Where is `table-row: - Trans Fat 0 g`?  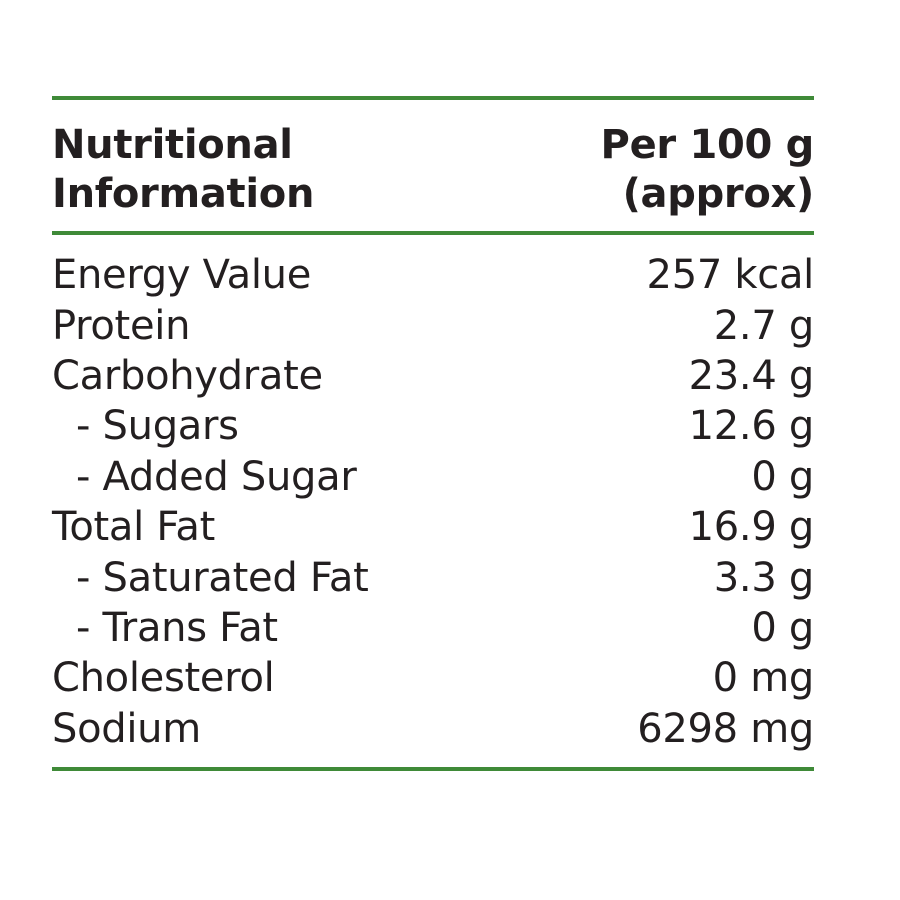
table-row: - Trans Fat 0 g is located at coordinates (433, 628).